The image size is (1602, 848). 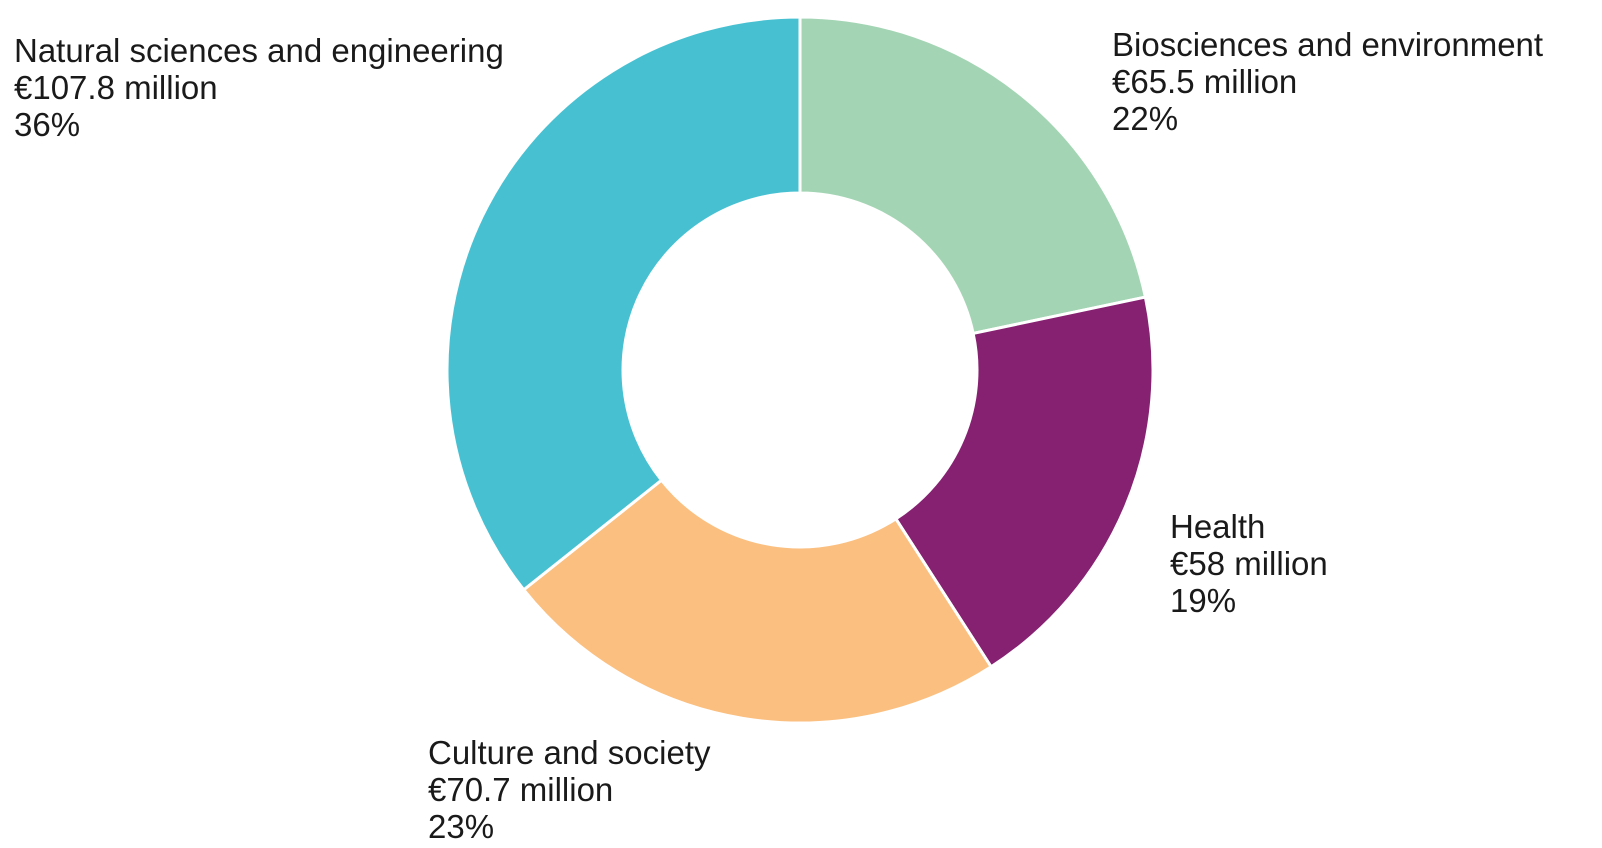 I want to click on slice-culture, so click(x=757, y=601).